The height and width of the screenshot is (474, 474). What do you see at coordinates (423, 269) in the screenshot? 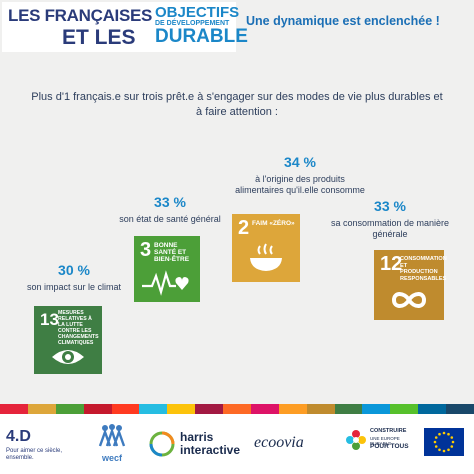
I see `tile-title: CONSOMMATION ET PRODUCTION RESPONSABLES` at bounding box center [423, 269].